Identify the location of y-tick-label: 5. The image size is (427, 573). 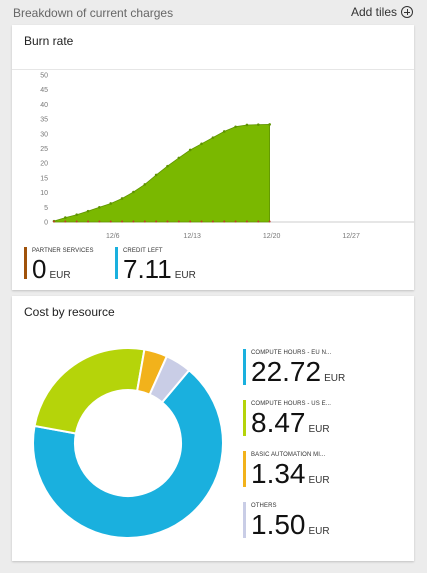
(46, 208).